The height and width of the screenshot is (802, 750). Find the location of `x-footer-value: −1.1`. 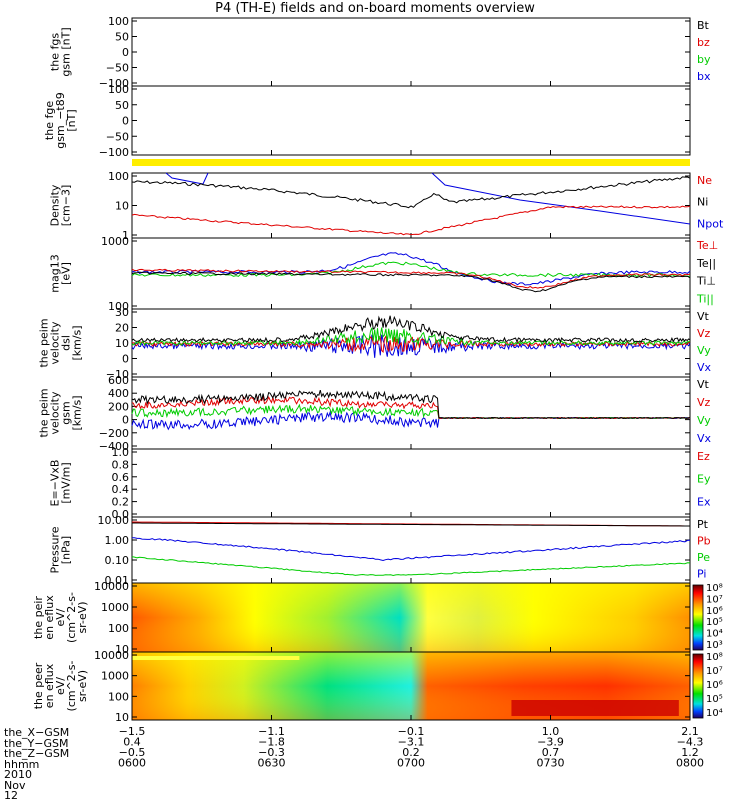

x-footer-value: −1.1 is located at coordinates (271, 731).